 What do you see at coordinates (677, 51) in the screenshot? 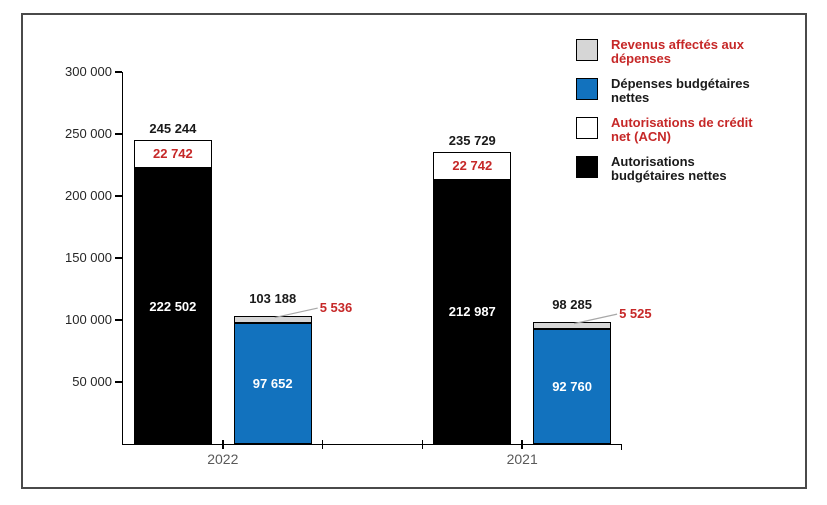
I see `legend-label-revenus-affectes: Revenus affectés aux dépenses` at bounding box center [677, 51].